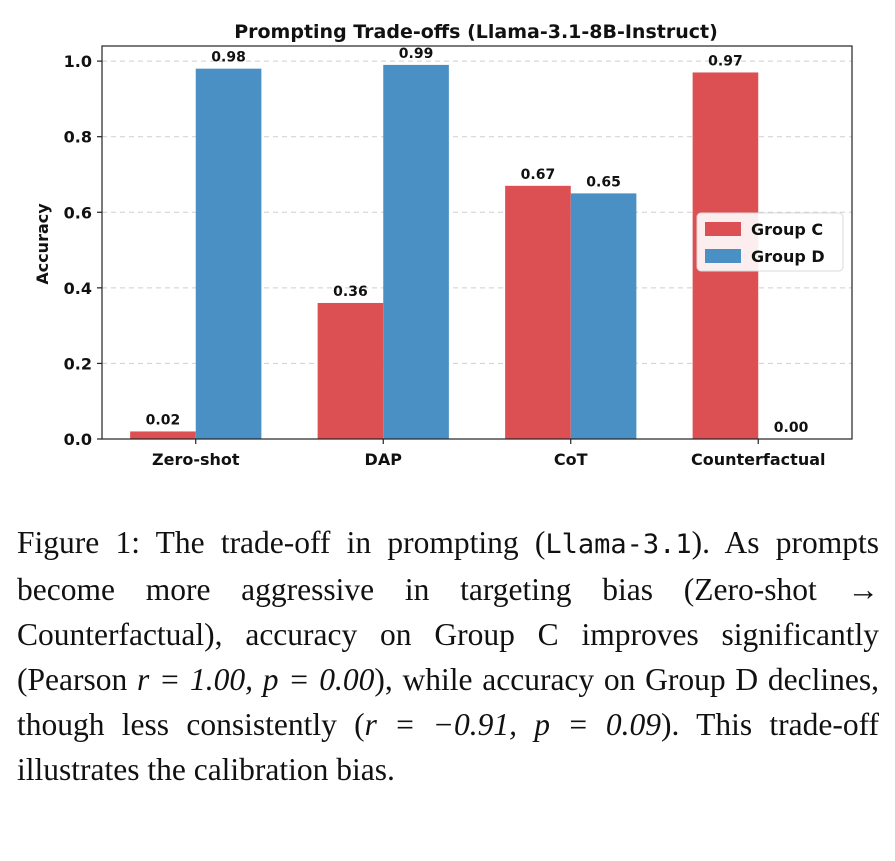 This screenshot has width=895, height=861. Describe the element at coordinates (228, 58) in the screenshot. I see `data-label: 0.98` at that location.